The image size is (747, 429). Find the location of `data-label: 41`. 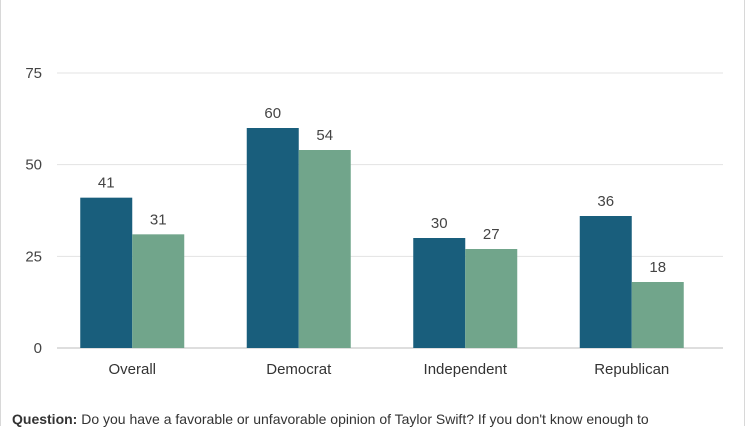

data-label: 41 is located at coordinates (106, 183).